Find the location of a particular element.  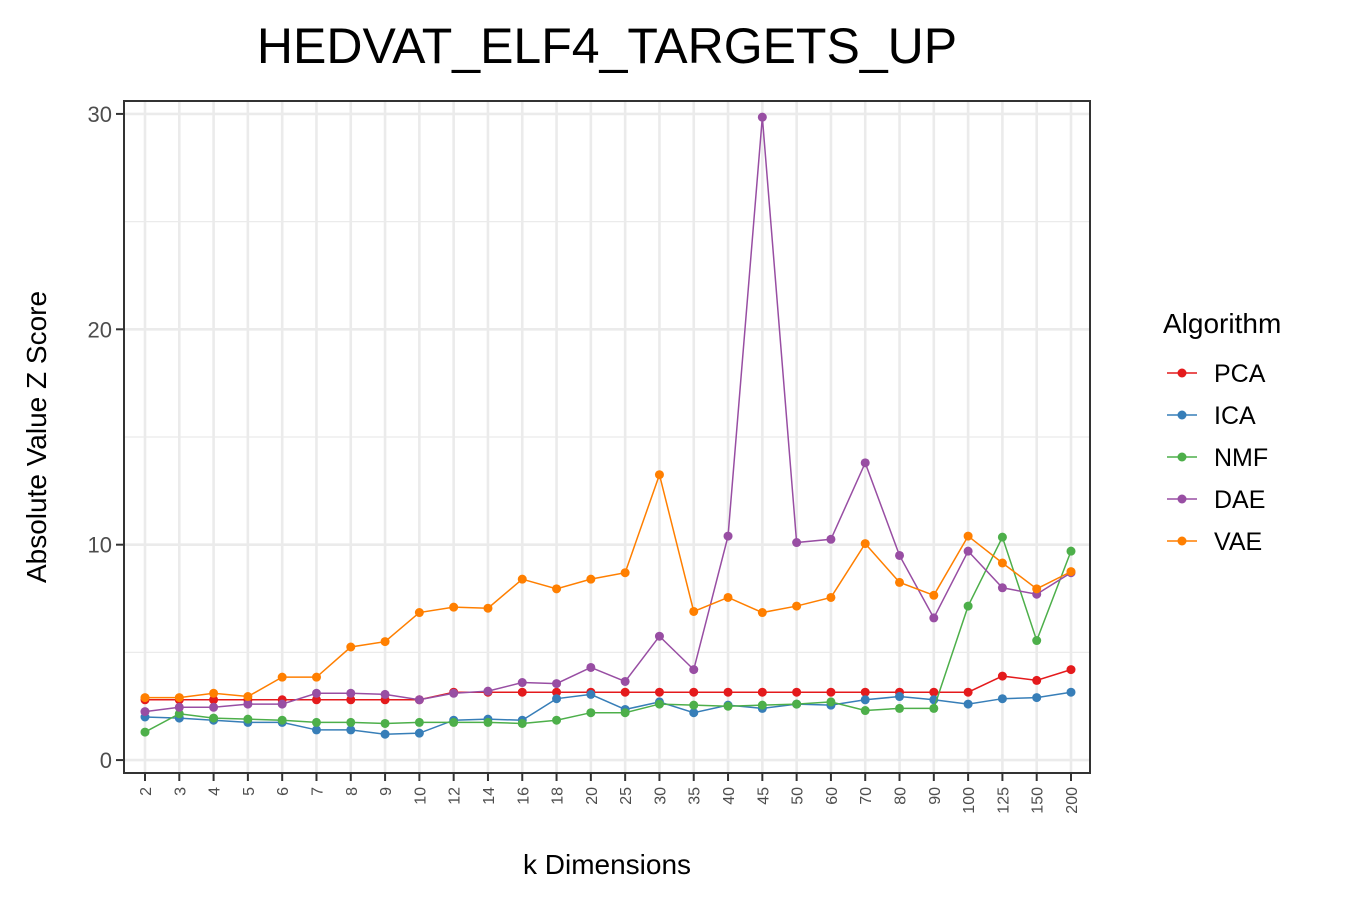

x-tick-label: 150 is located at coordinates (1038, 800).